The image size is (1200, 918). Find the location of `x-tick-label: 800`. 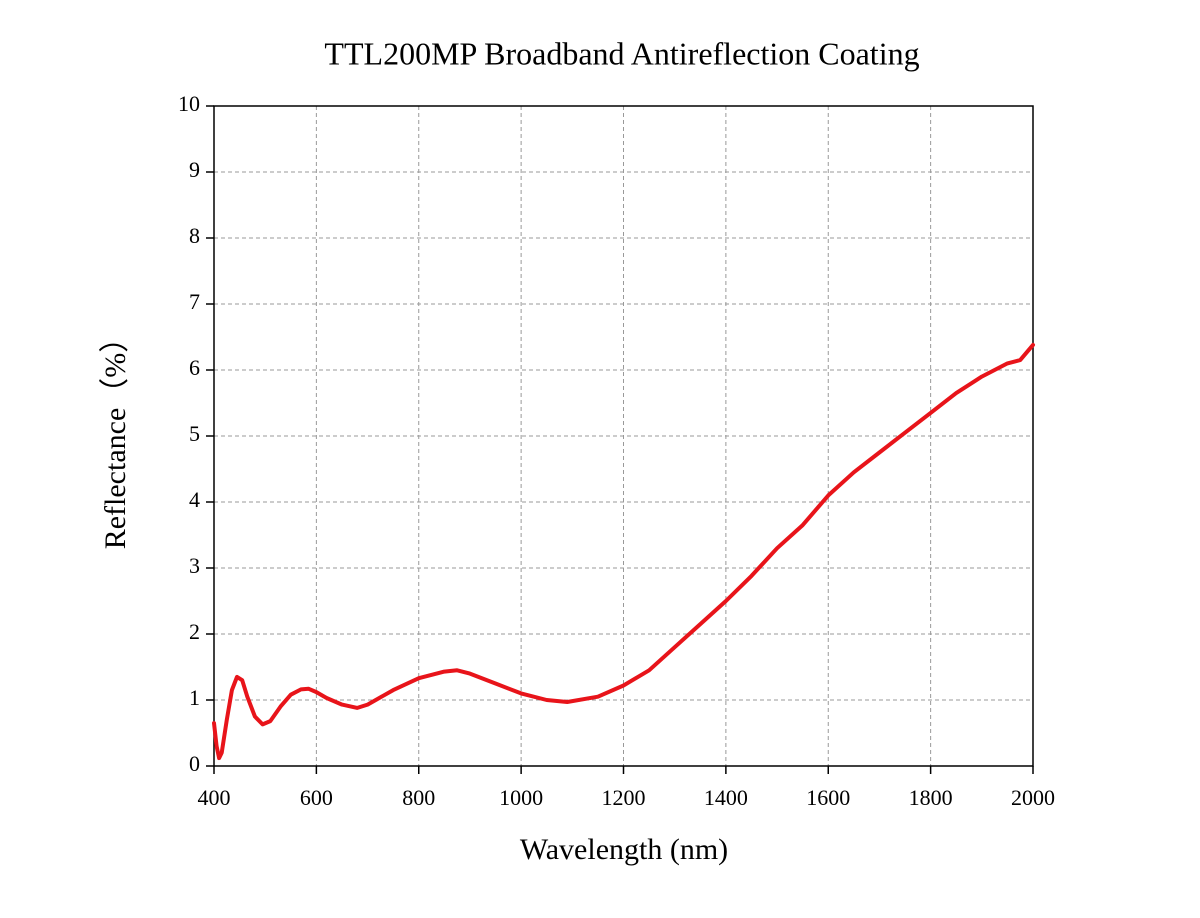

x-tick-label: 800 is located at coordinates (418, 797).